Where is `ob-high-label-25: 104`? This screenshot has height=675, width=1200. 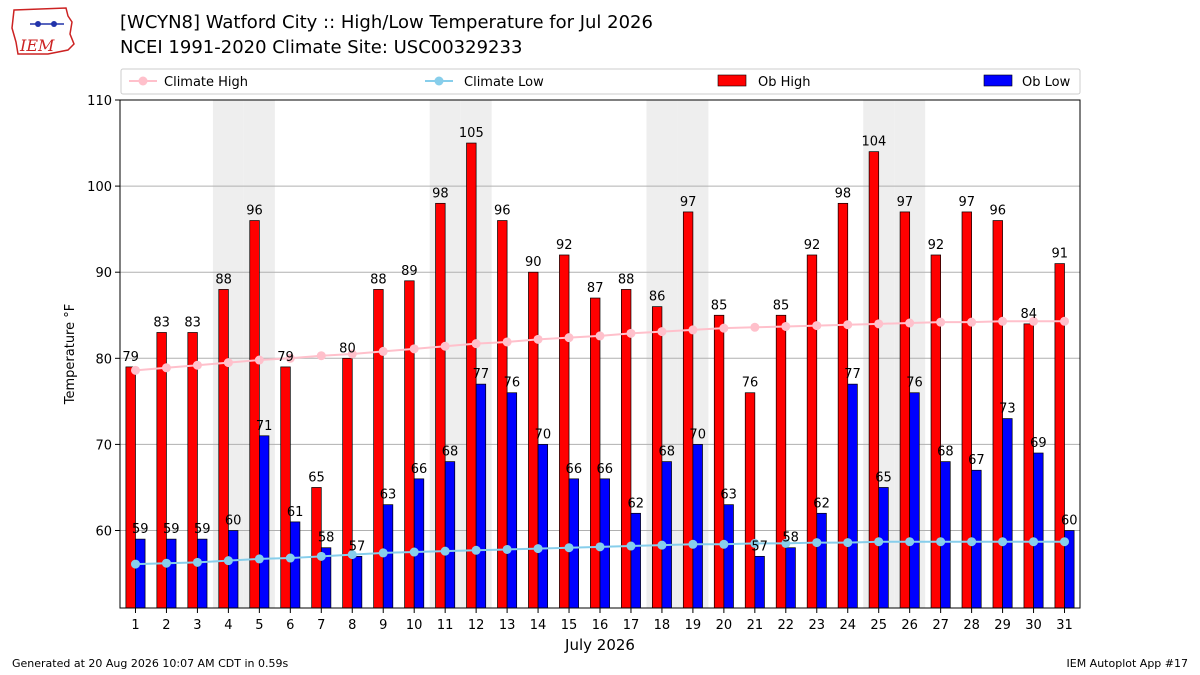 ob-high-label-25: 104 is located at coordinates (873, 142).